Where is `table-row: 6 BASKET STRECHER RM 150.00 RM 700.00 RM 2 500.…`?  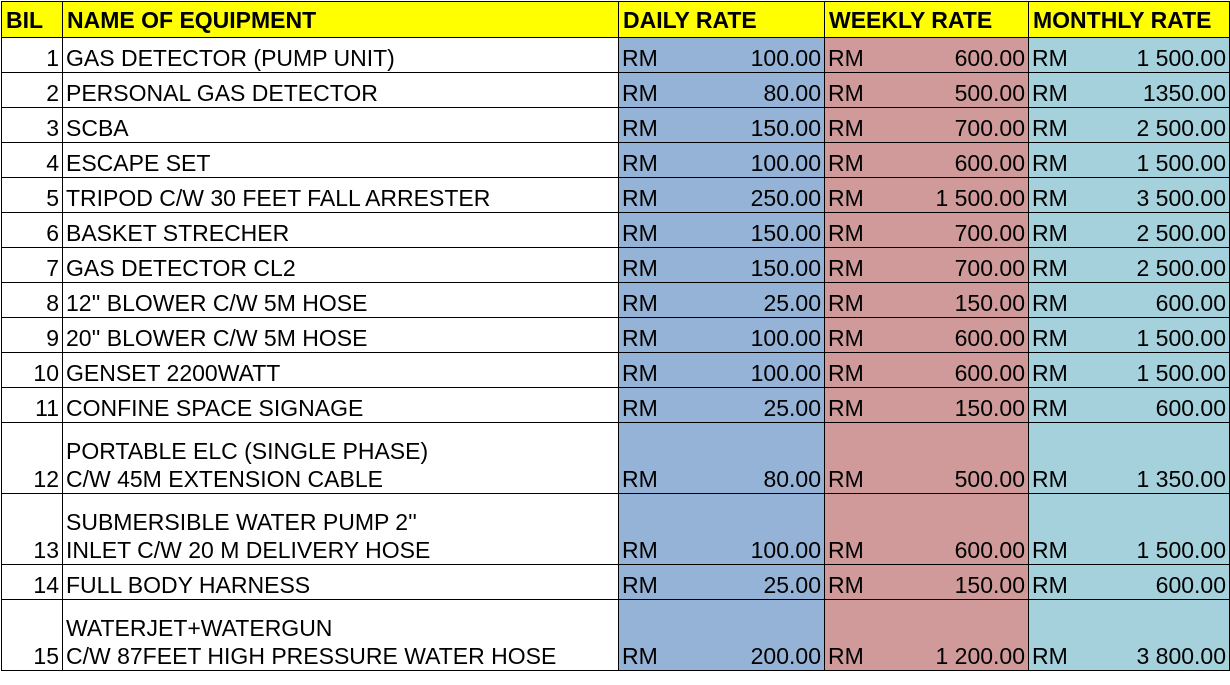
table-row: 6 BASKET STRECHER RM 150.00 RM 700.00 RM 2 500.… is located at coordinates (615, 230).